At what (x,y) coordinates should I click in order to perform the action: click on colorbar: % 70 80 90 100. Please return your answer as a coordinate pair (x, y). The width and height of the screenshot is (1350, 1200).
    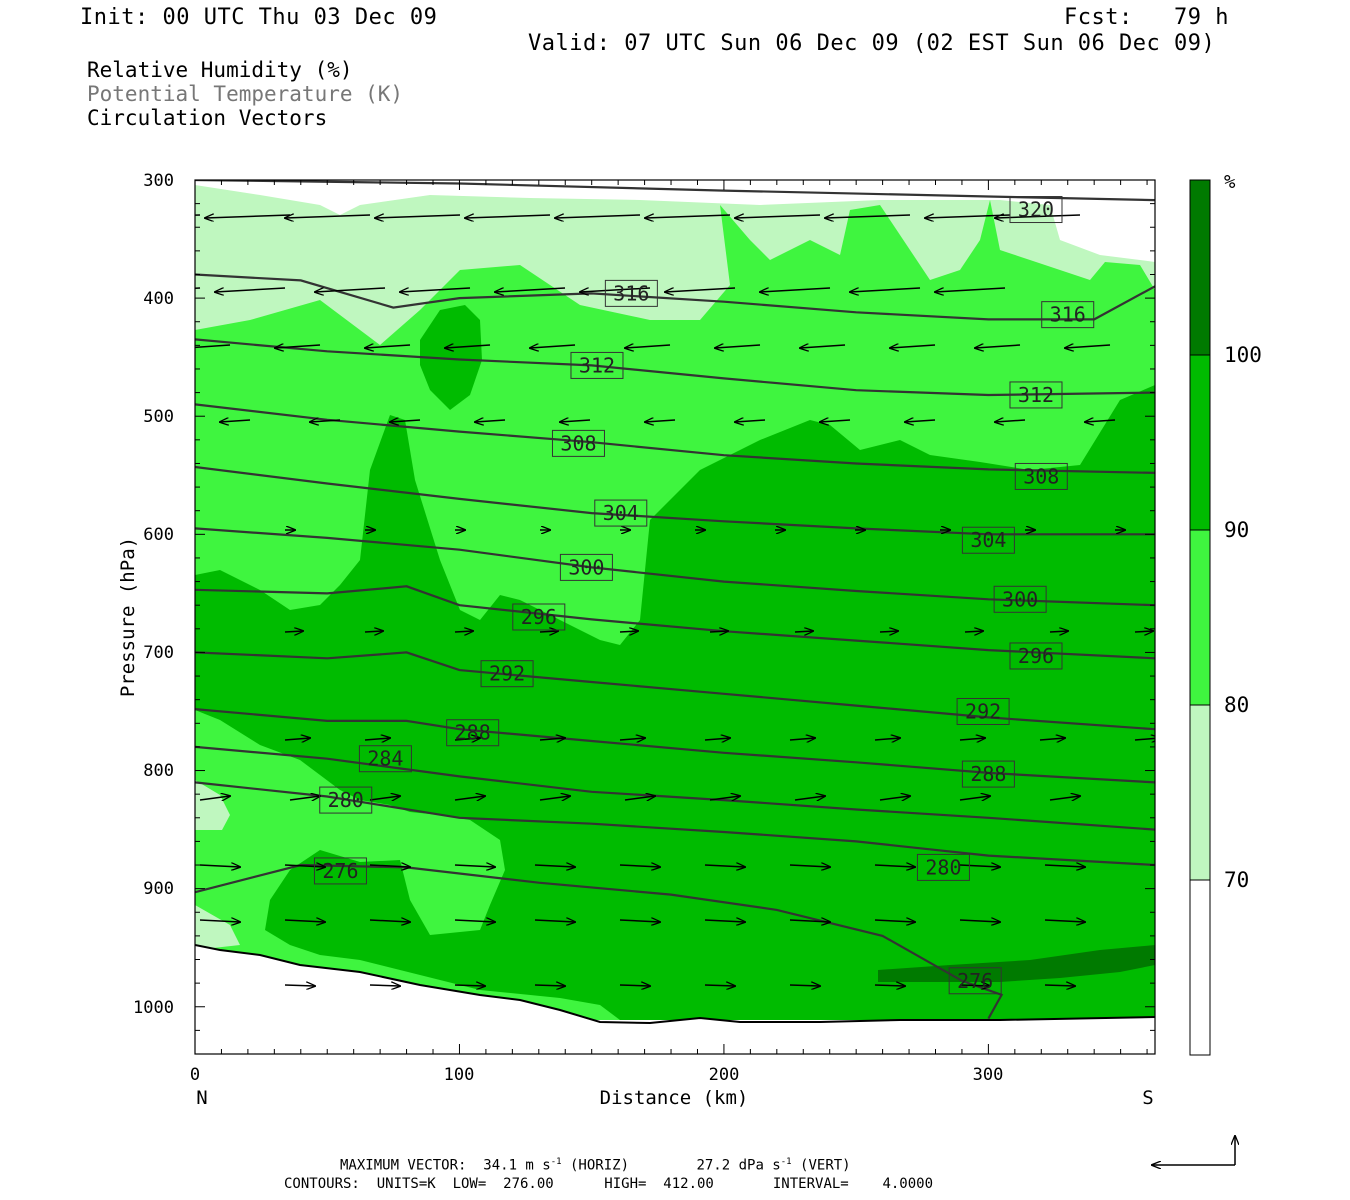
    Looking at the image, I should click on (1225, 613).